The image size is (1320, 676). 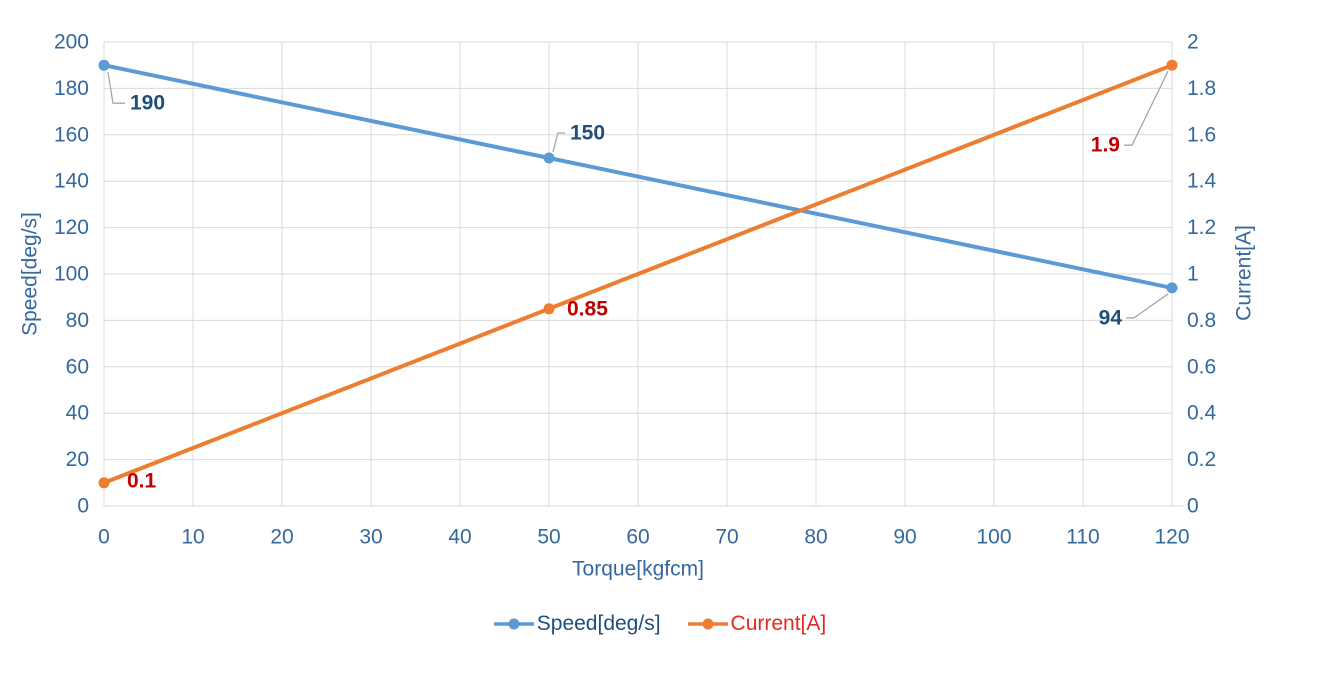 I want to click on x-tick-label: 10, so click(x=192, y=537).